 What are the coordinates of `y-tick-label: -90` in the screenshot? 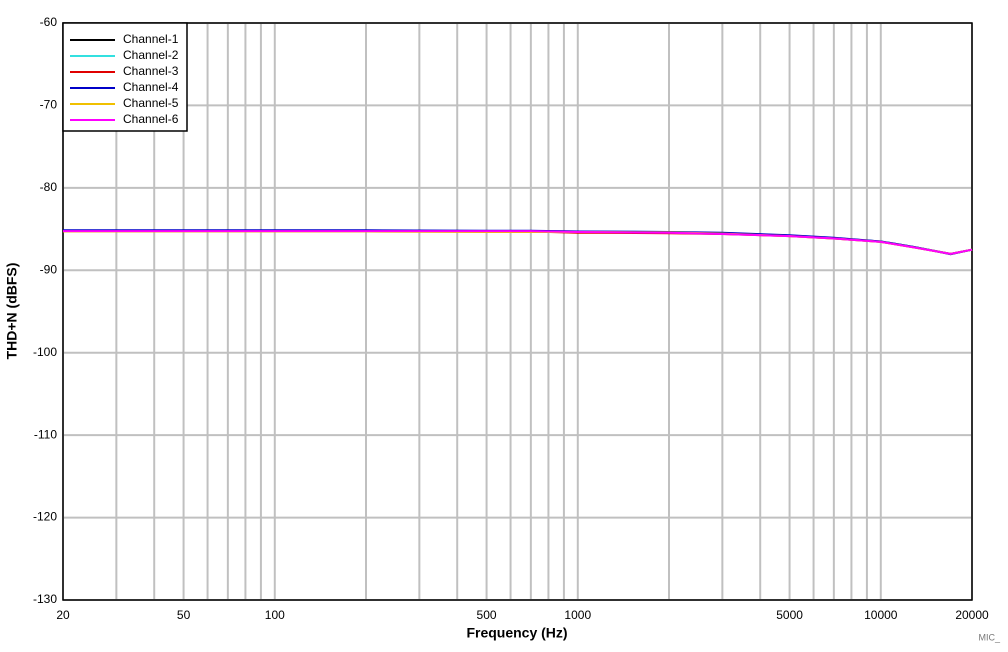 It's located at (49, 269).